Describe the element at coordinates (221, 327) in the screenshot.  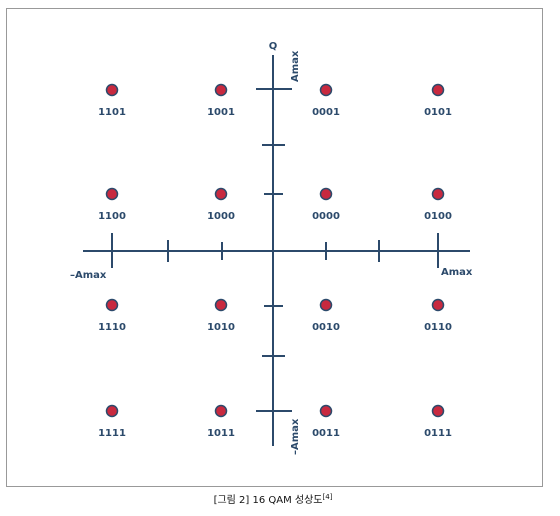
I see `point-label: 1010` at that location.